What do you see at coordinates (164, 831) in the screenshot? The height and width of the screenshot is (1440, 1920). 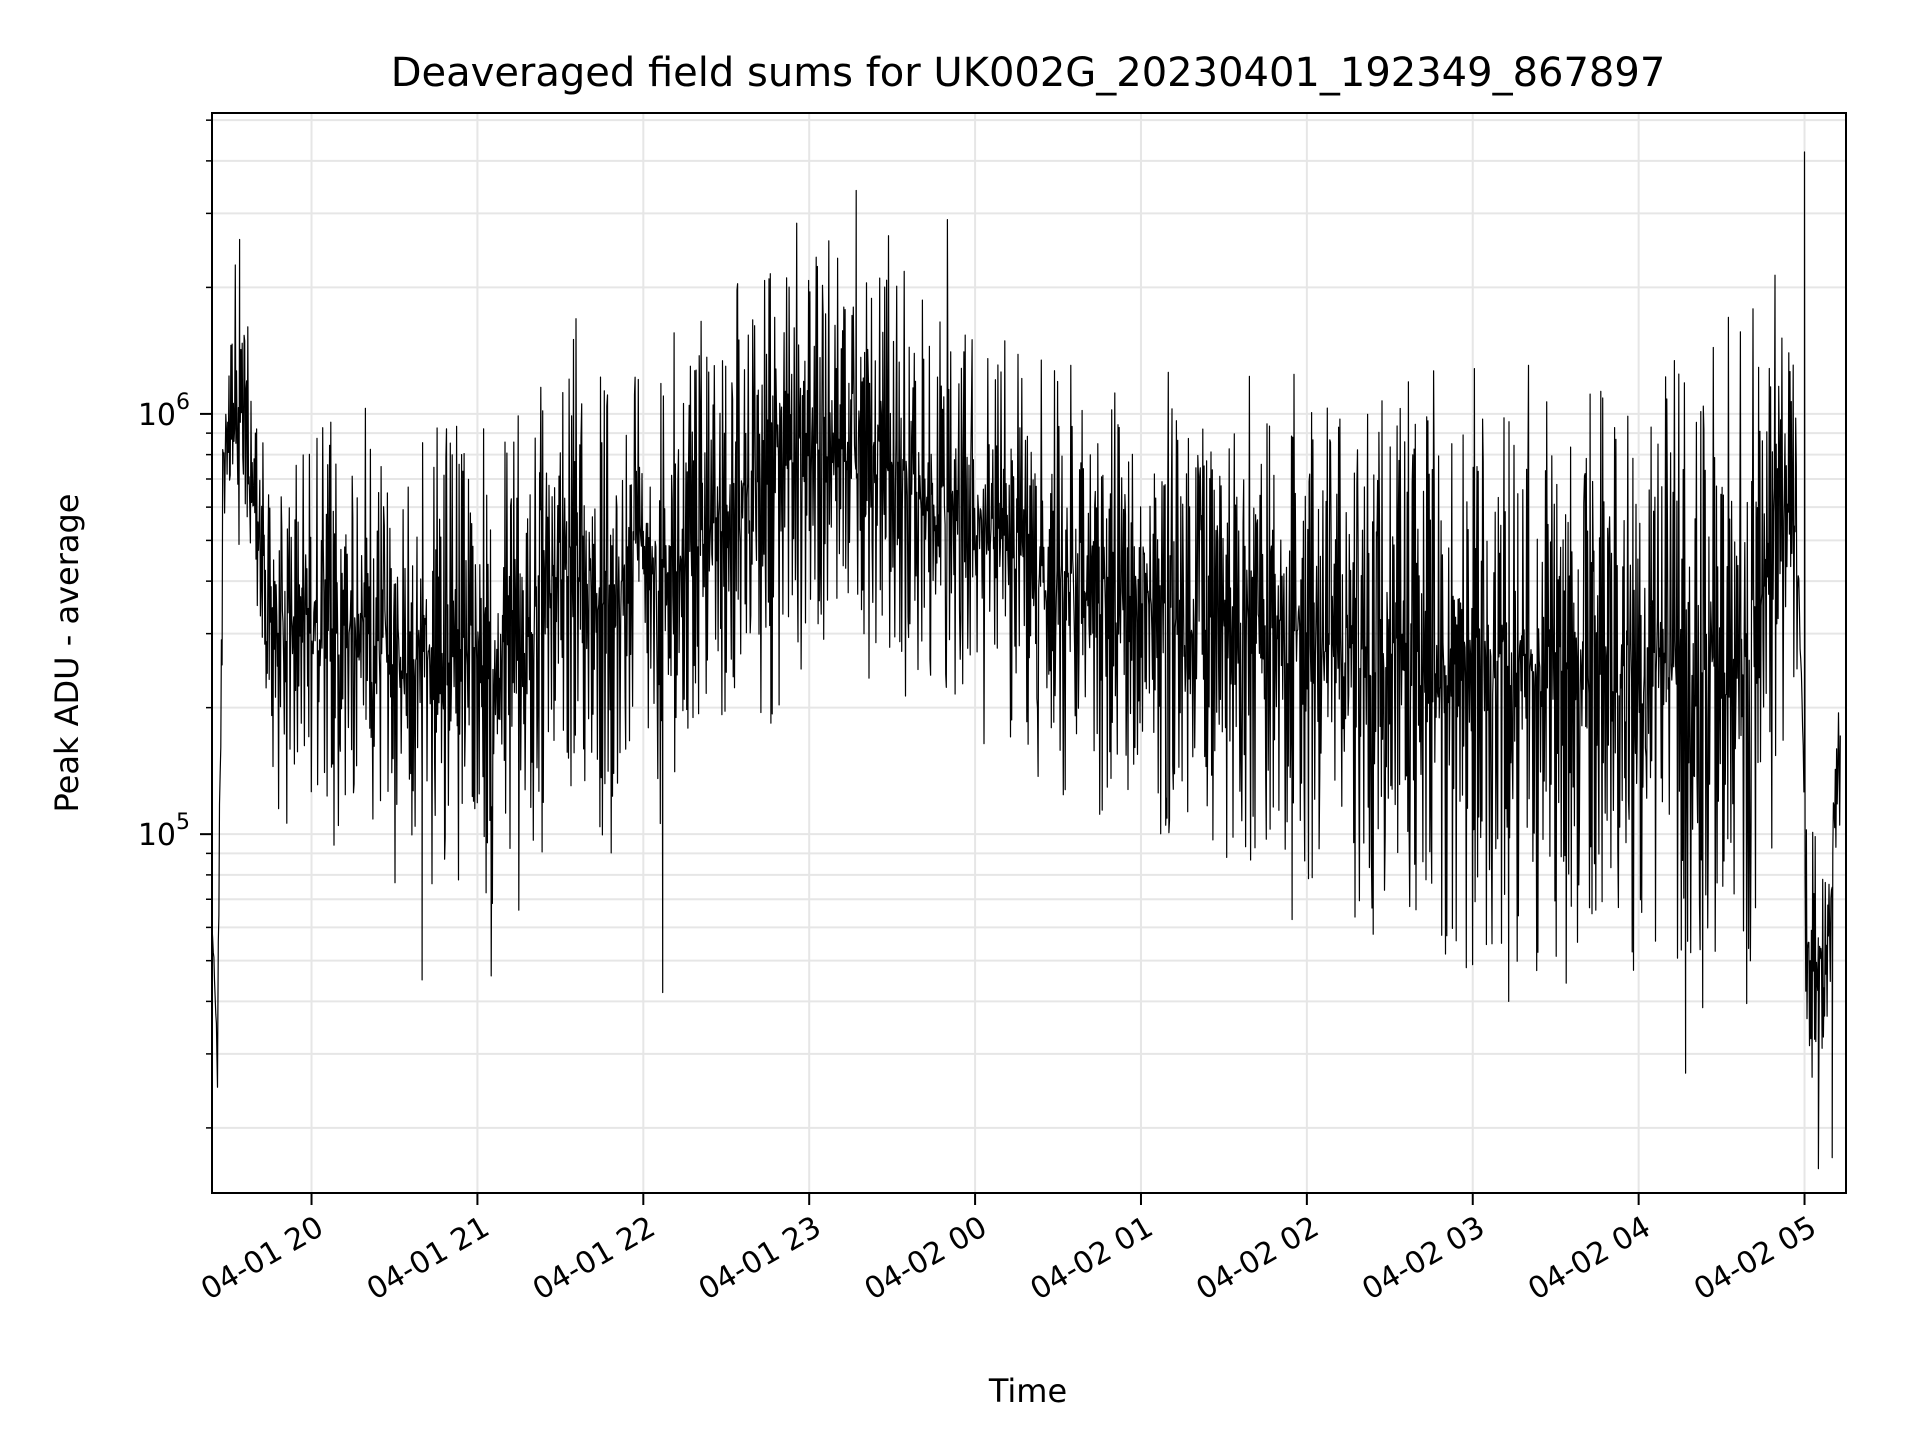 I see `y-tick-label: 10⁵` at bounding box center [164, 831].